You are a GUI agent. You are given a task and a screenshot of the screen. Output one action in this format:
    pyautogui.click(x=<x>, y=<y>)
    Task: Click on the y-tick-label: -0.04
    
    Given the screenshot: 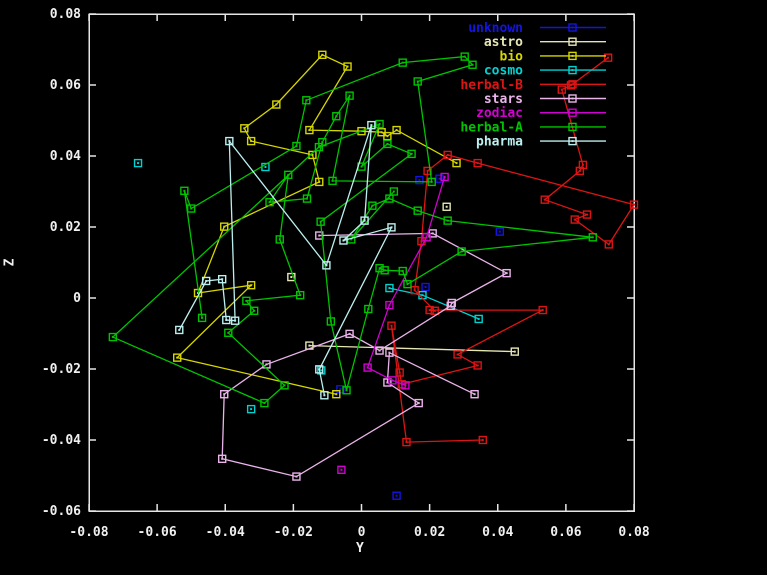 What is the action you would take?
    pyautogui.click(x=61, y=440)
    